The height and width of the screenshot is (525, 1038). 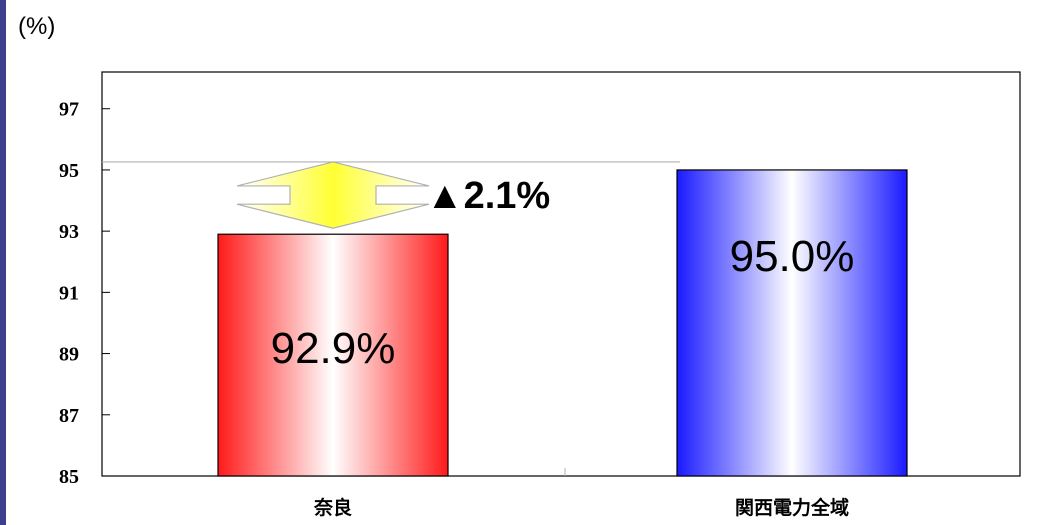 I want to click on bar-nara, so click(x=333, y=355).